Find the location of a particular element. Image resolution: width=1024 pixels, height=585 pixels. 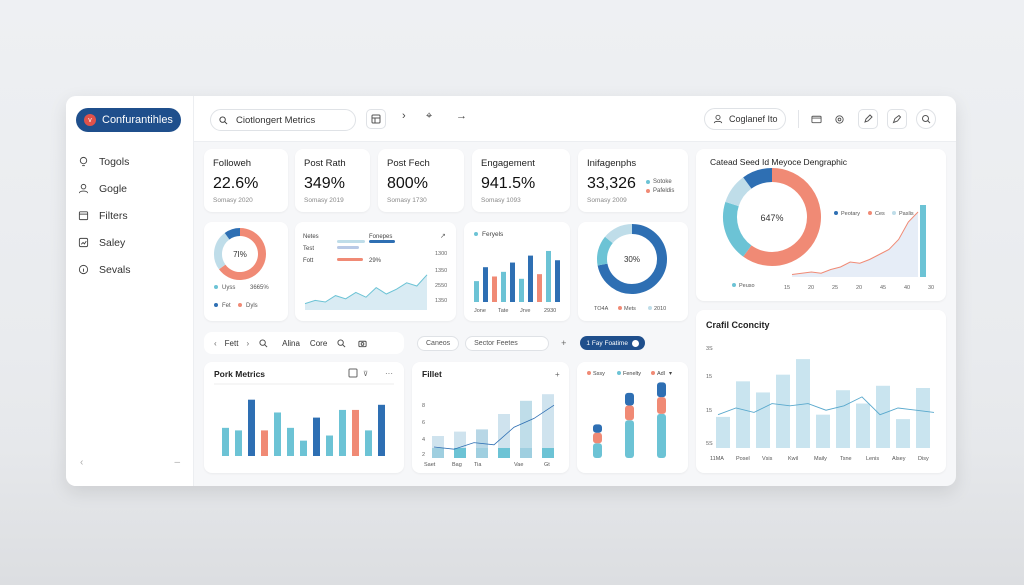

legend-label: TO4A is located at coordinates (601, 309).